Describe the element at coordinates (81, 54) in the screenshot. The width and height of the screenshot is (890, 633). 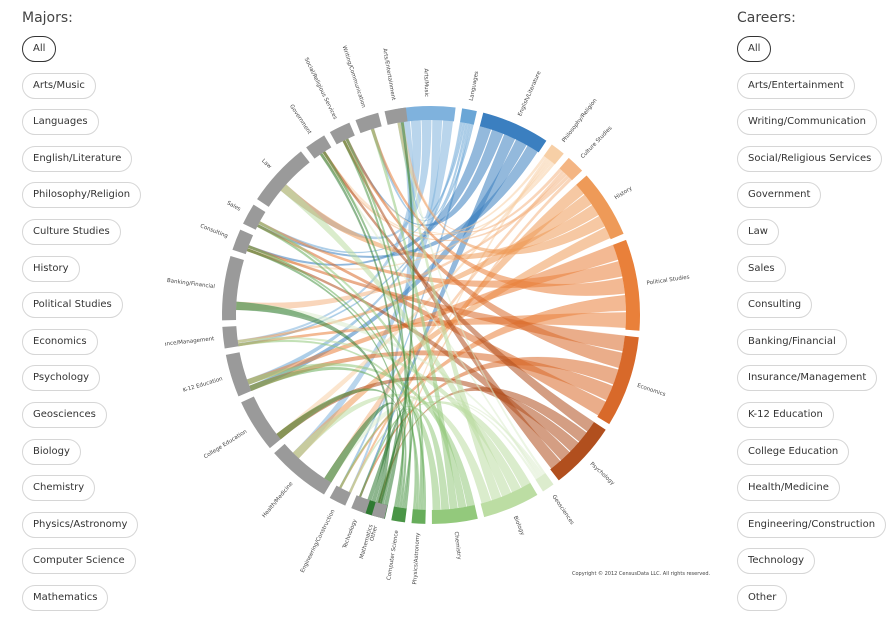
I see `major-item-wrapper: All` at that location.